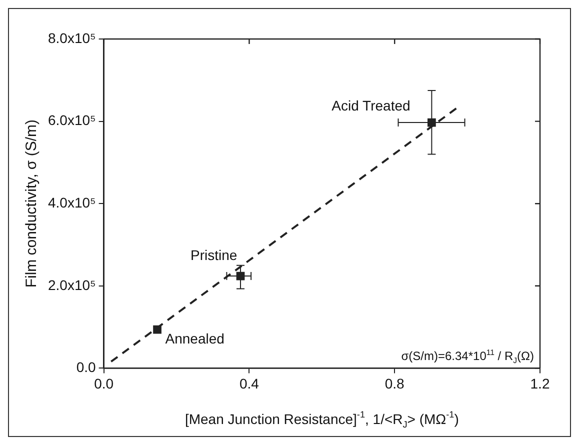  I want to click on y-axis-title: Film conductivity, σ (S/m), so click(31, 204).